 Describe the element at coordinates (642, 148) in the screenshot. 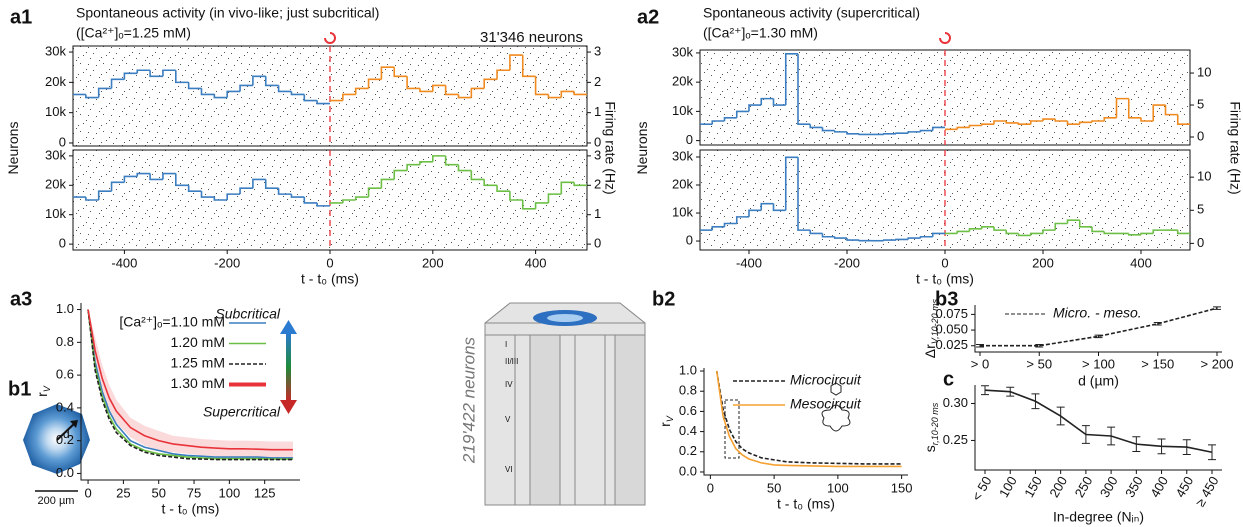

I see `y-axis-label: Neurons` at that location.